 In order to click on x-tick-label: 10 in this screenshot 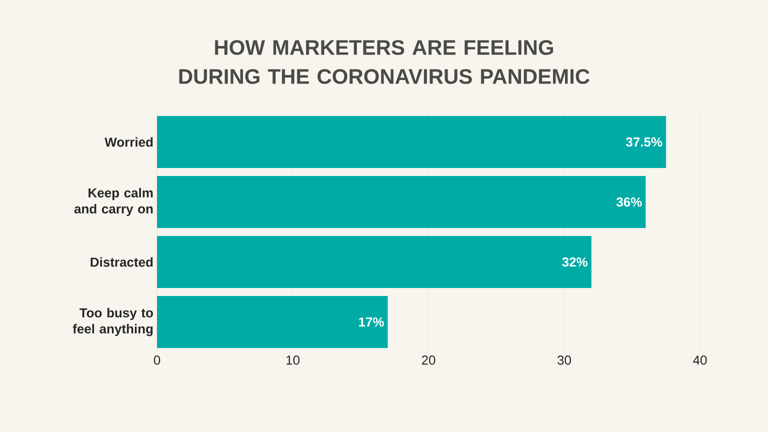, I will do `click(293, 360)`.